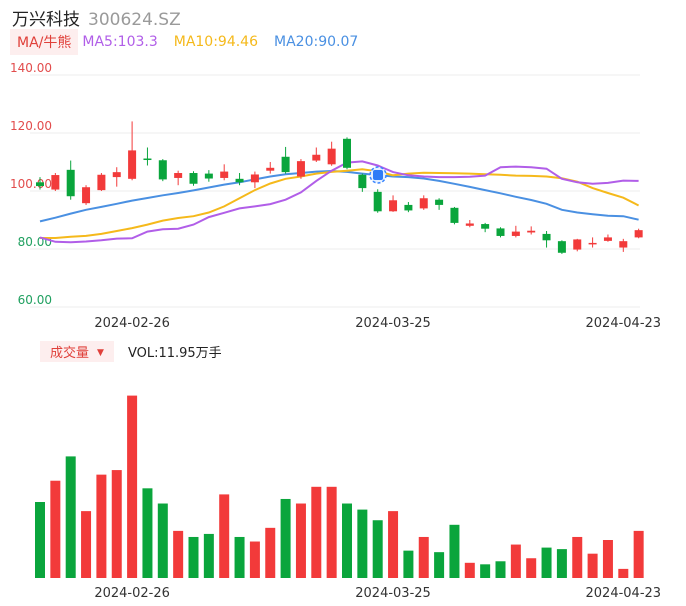 Image resolution: width=686 pixels, height=606 pixels. I want to click on ma5-line-layer, so click(339, 202).